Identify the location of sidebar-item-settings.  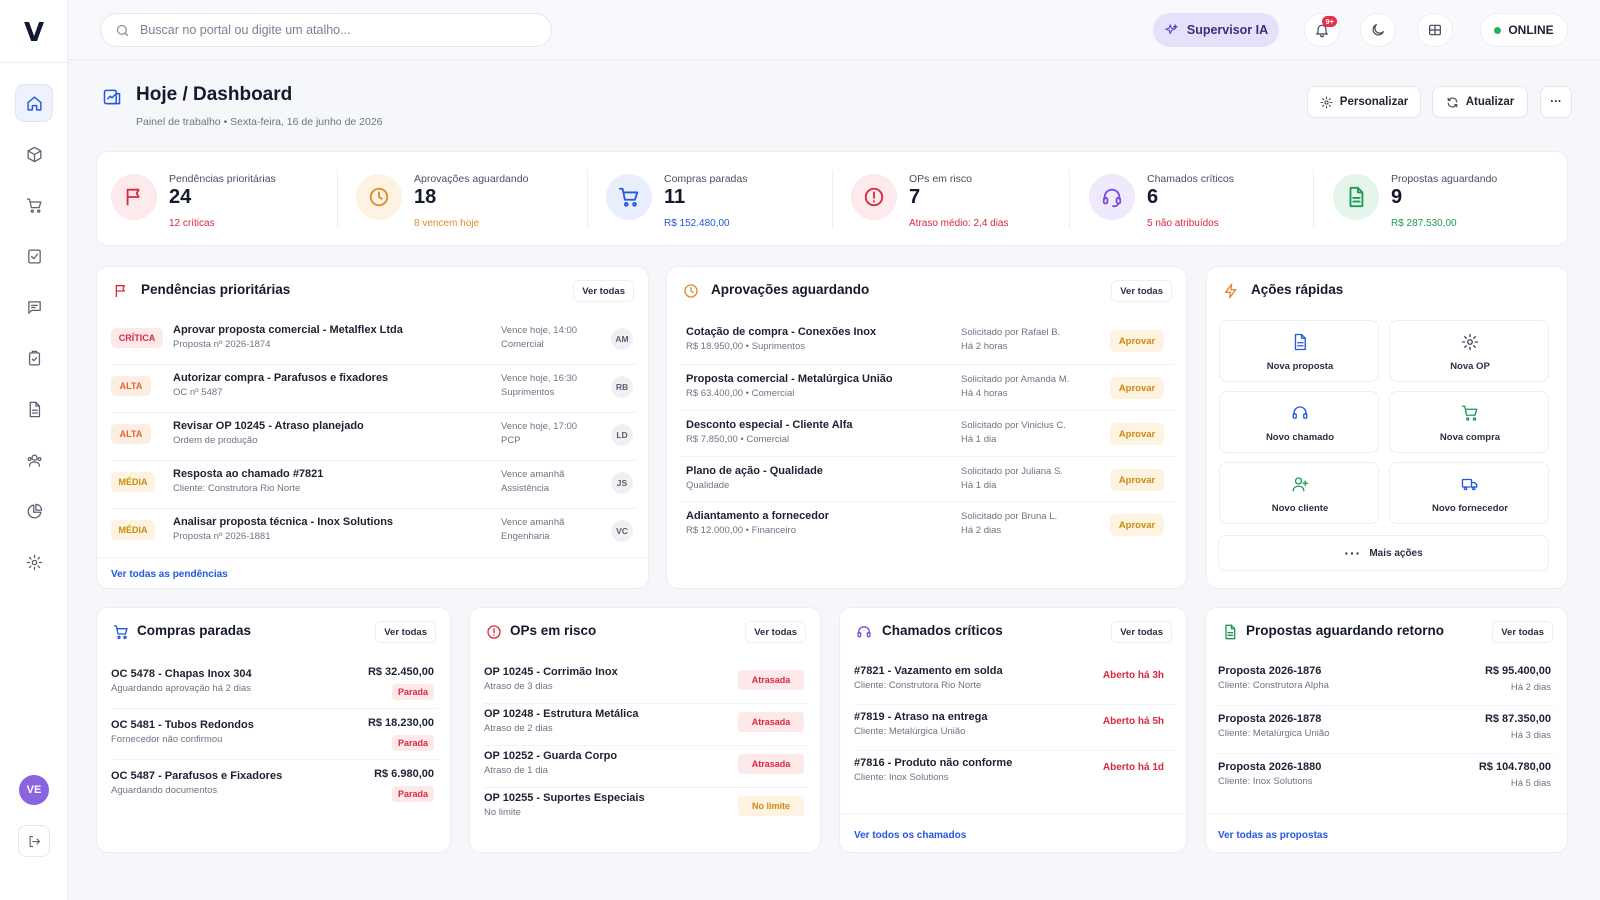
(34, 562).